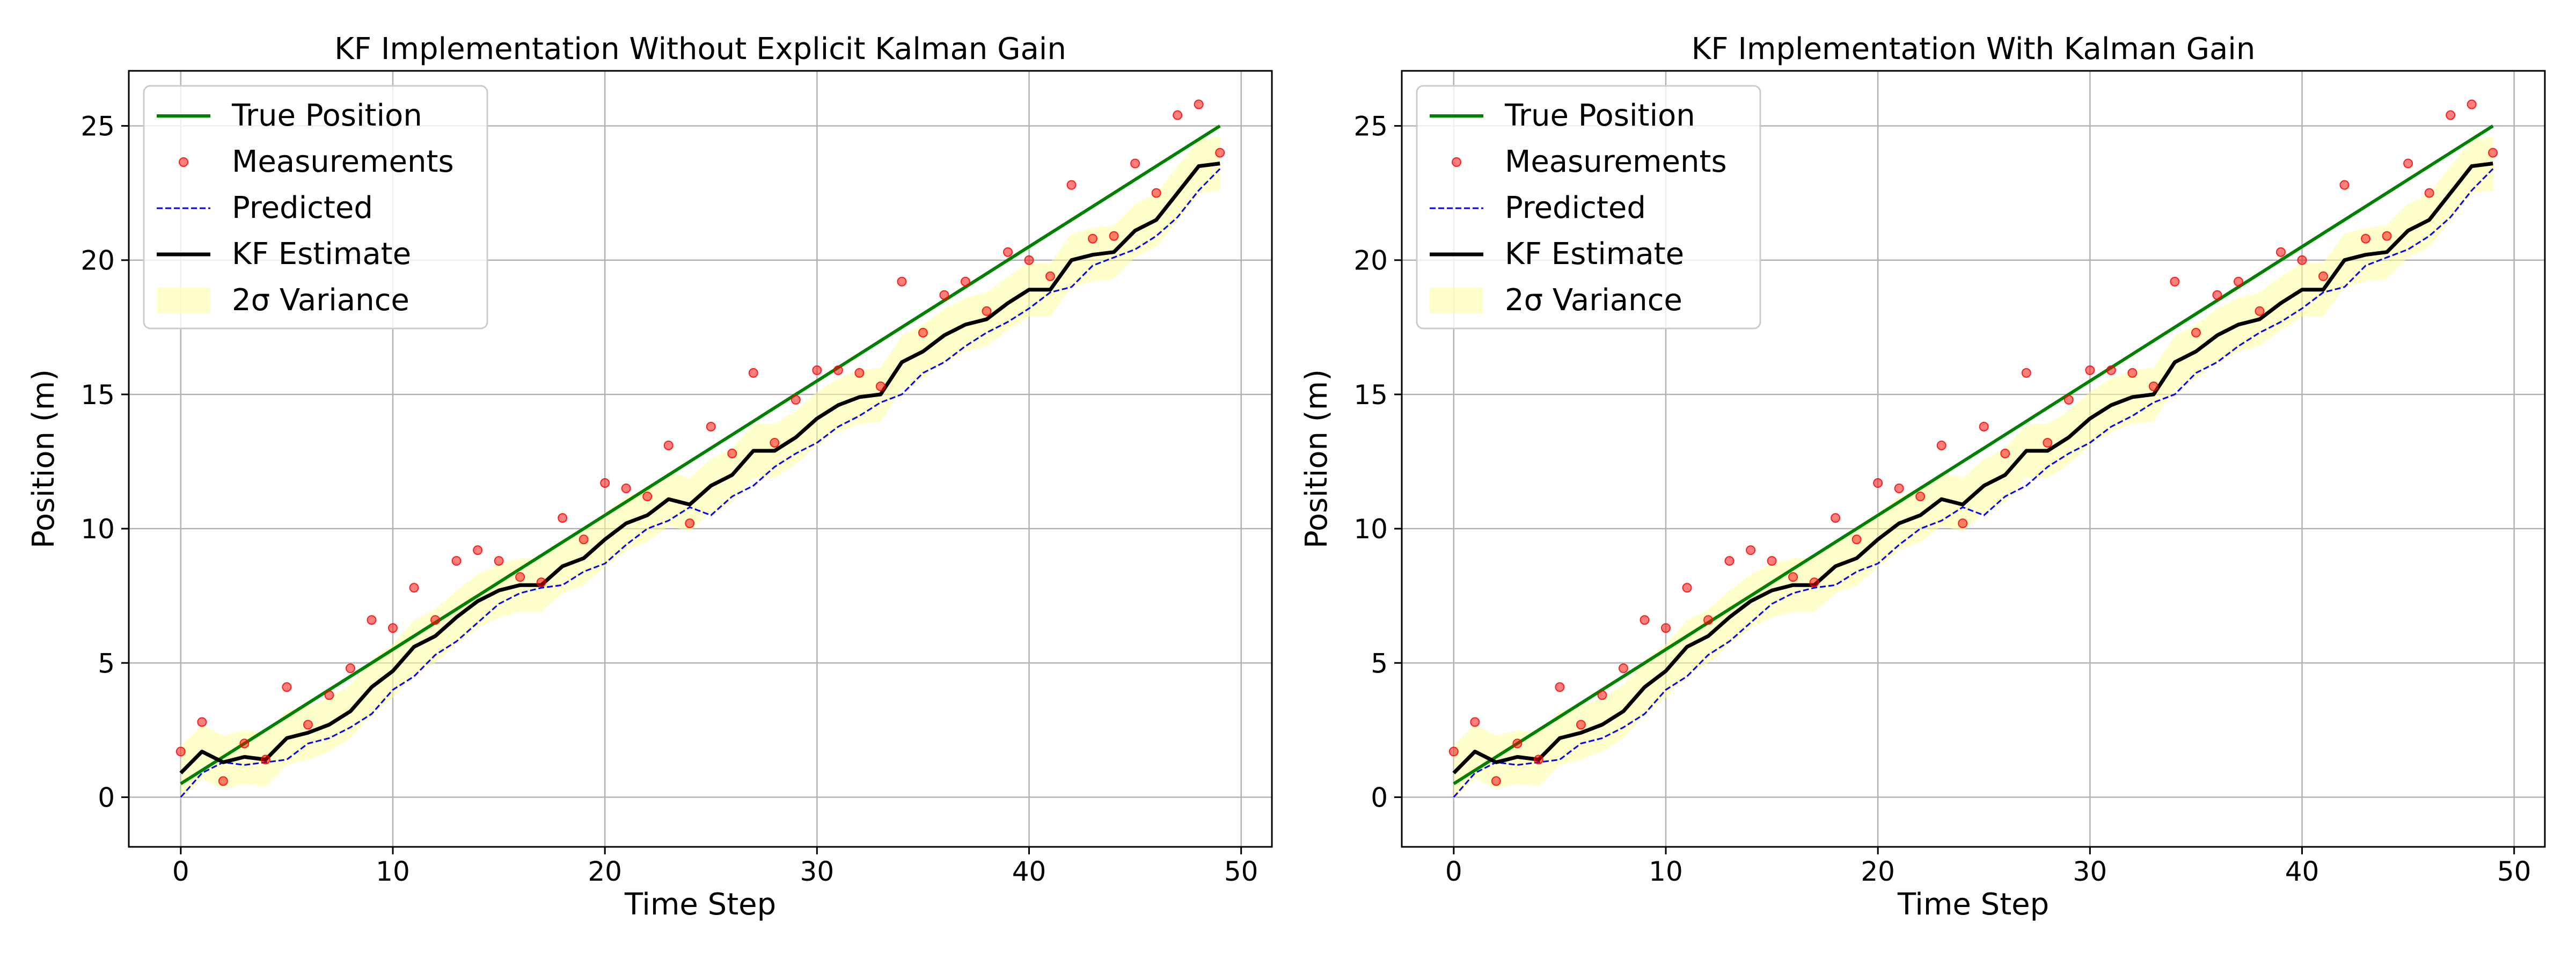  I want to click on y-tick-label: 5, so click(106, 663).